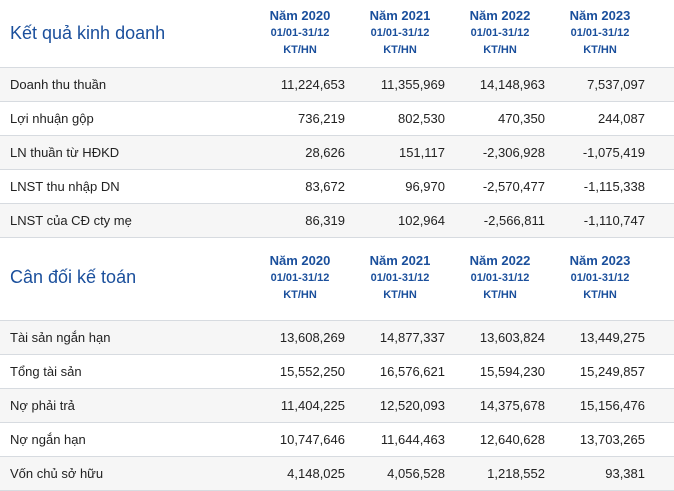 The width and height of the screenshot is (674, 491). Describe the element at coordinates (73, 277) in the screenshot. I see `balance-sheet-title: Cân đối kế toán` at that location.